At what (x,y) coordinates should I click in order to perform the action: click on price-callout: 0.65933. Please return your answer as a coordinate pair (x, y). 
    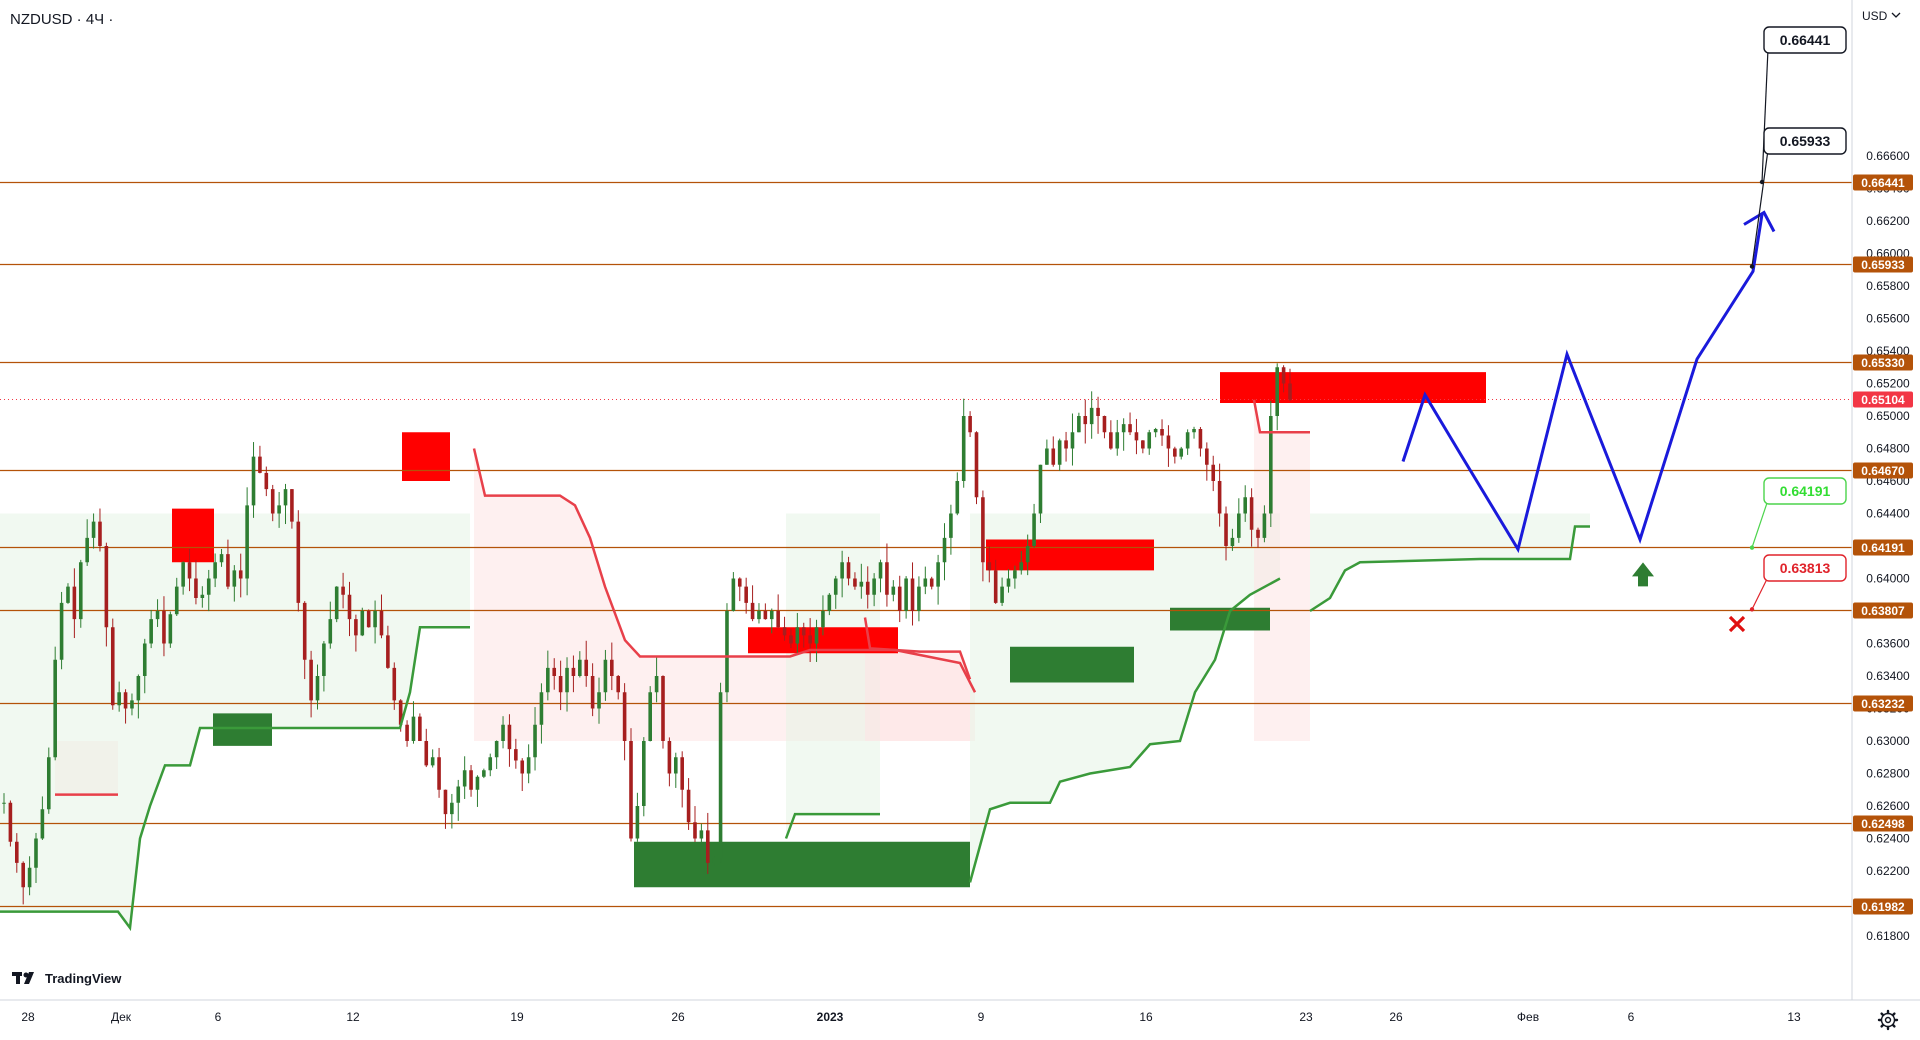
    Looking at the image, I should click on (1798, 198).